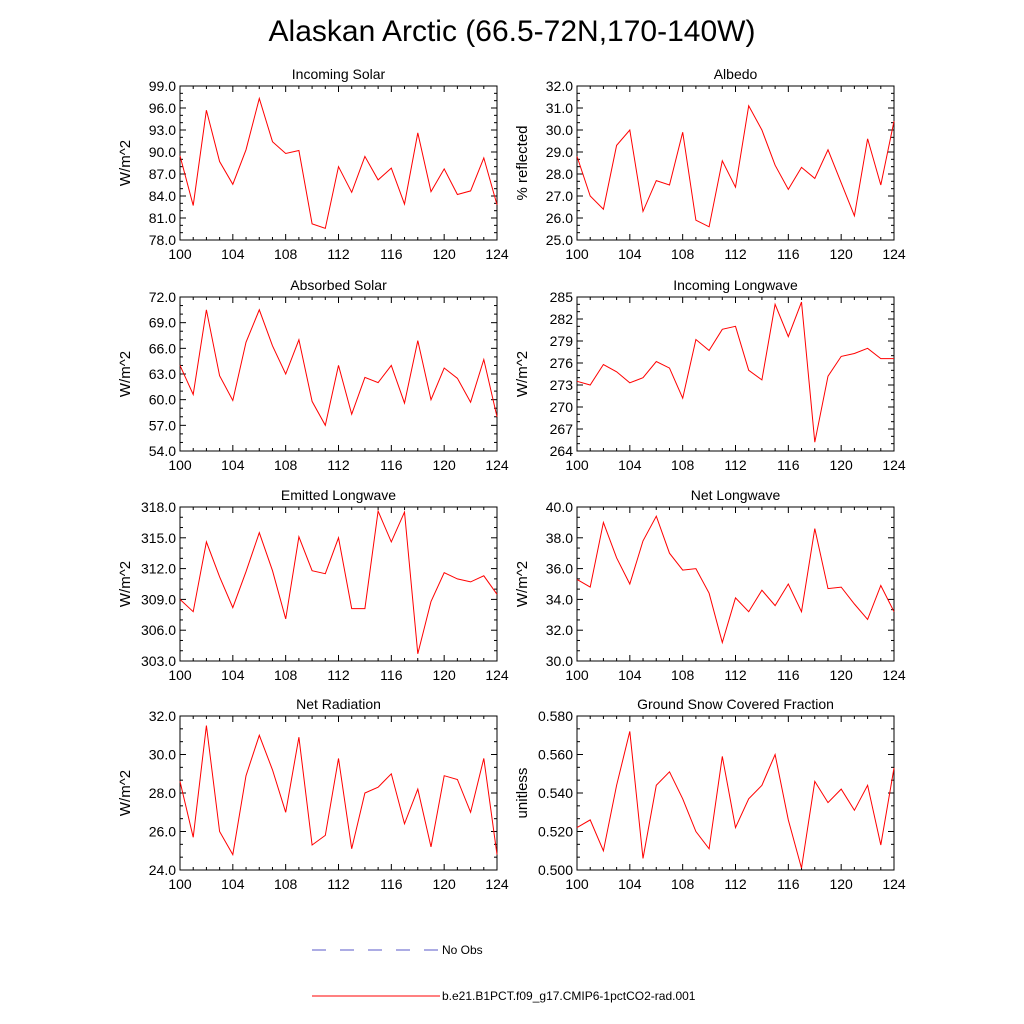 This screenshot has height=1024, width=1024. I want to click on y-tick-label: 78.0, so click(162, 240).